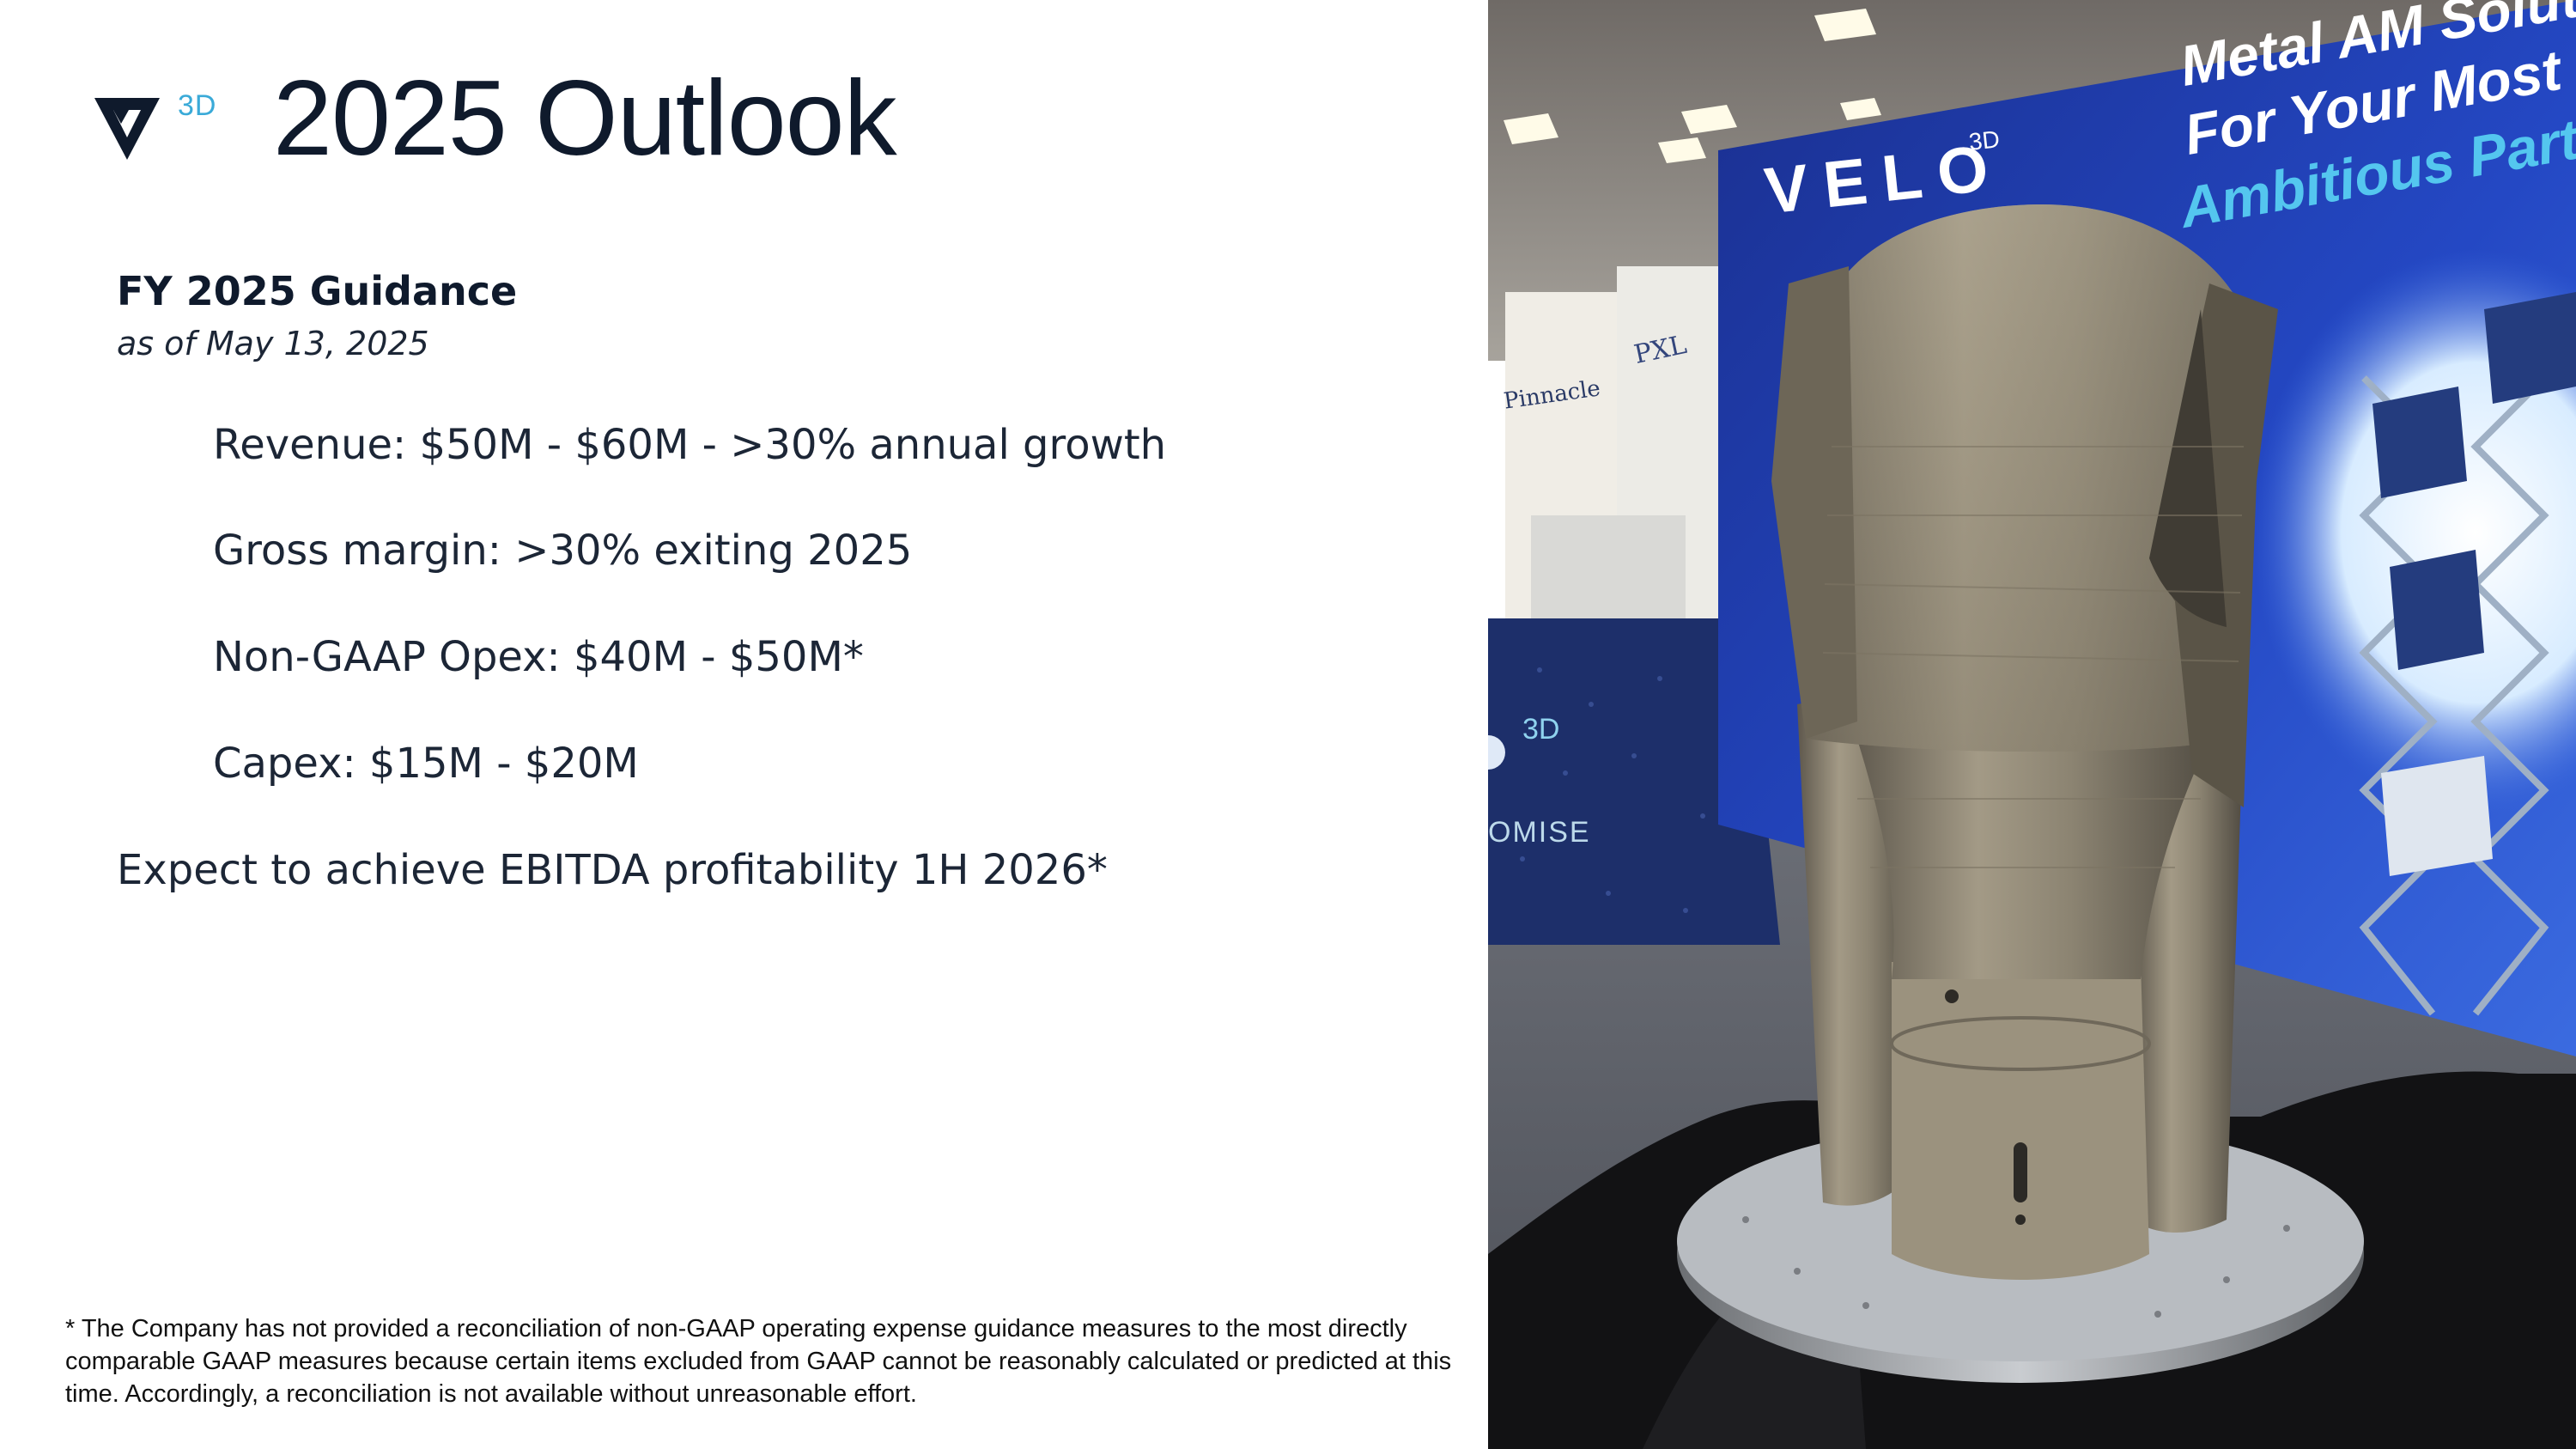 The image size is (2576, 1449). Describe the element at coordinates (538, 657) in the screenshot. I see `guidance-opex: Non-GAAP Opex: $40M - $50M*` at that location.